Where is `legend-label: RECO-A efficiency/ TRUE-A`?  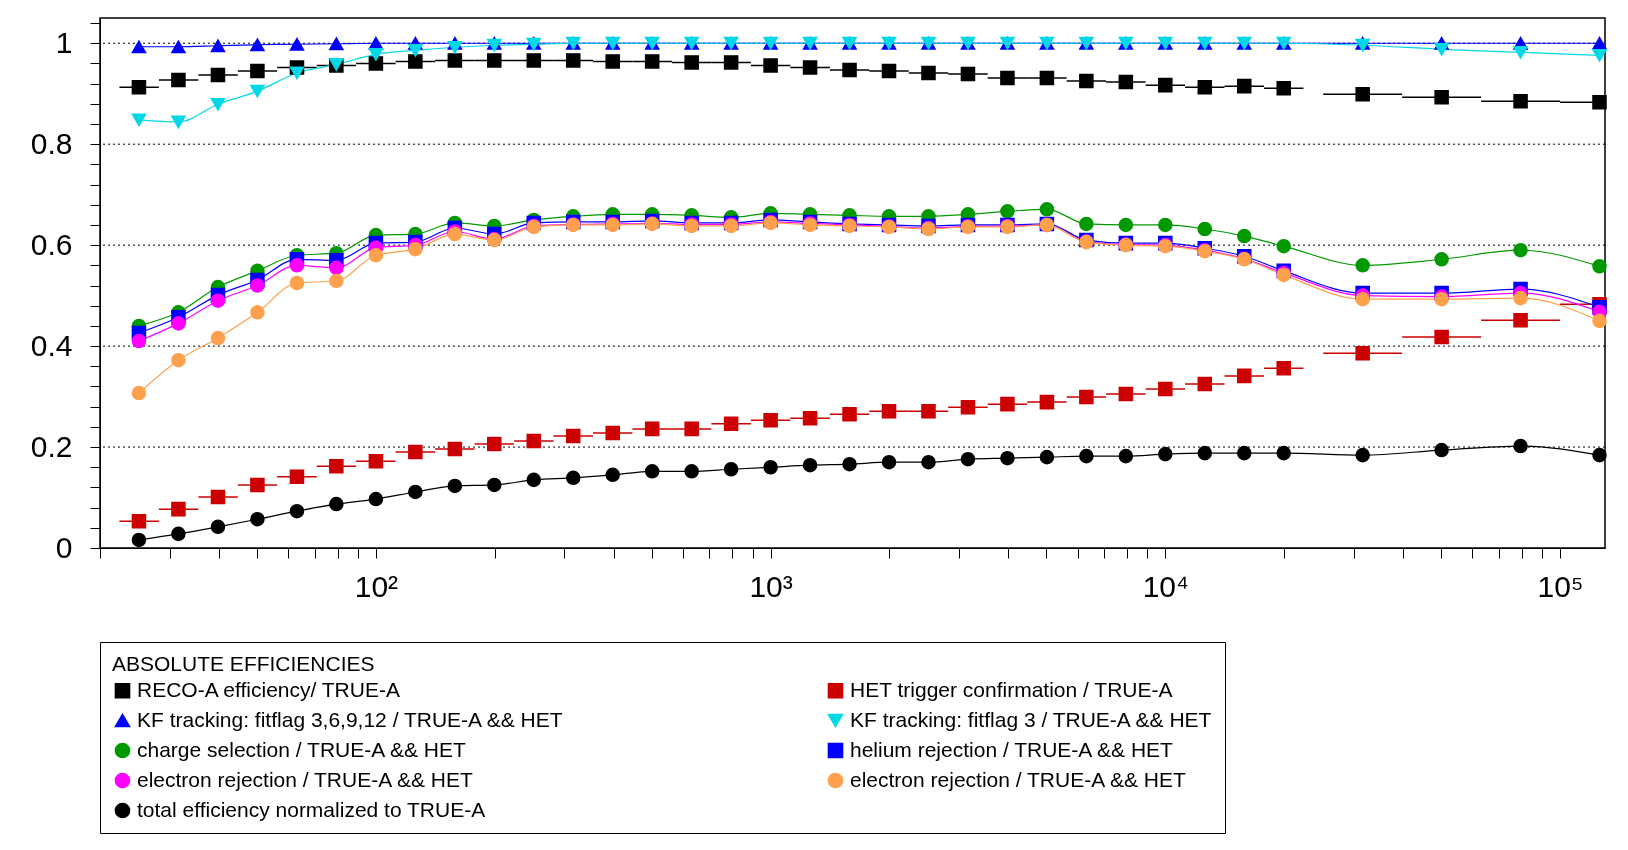 legend-label: RECO-A efficiency/ TRUE-A is located at coordinates (268, 689).